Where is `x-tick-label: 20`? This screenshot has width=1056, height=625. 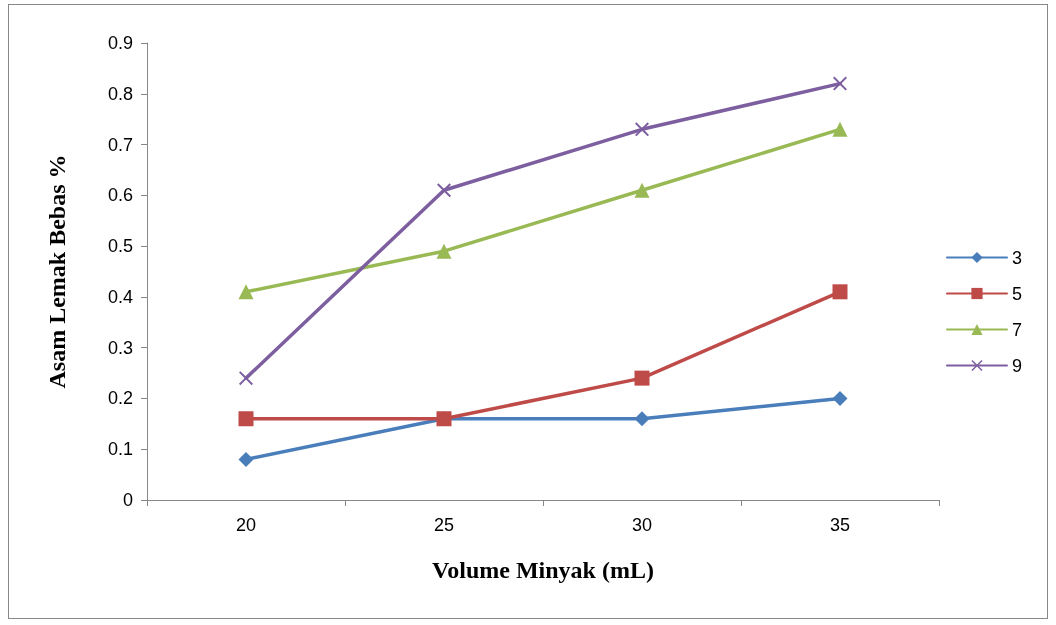
x-tick-label: 20 is located at coordinates (246, 525).